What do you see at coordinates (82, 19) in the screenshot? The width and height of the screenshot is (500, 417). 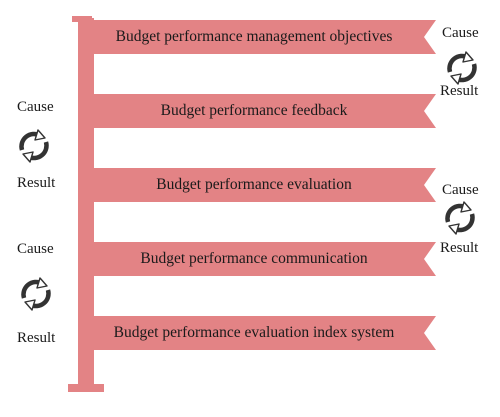 I see `flag-pole-top-cap` at bounding box center [82, 19].